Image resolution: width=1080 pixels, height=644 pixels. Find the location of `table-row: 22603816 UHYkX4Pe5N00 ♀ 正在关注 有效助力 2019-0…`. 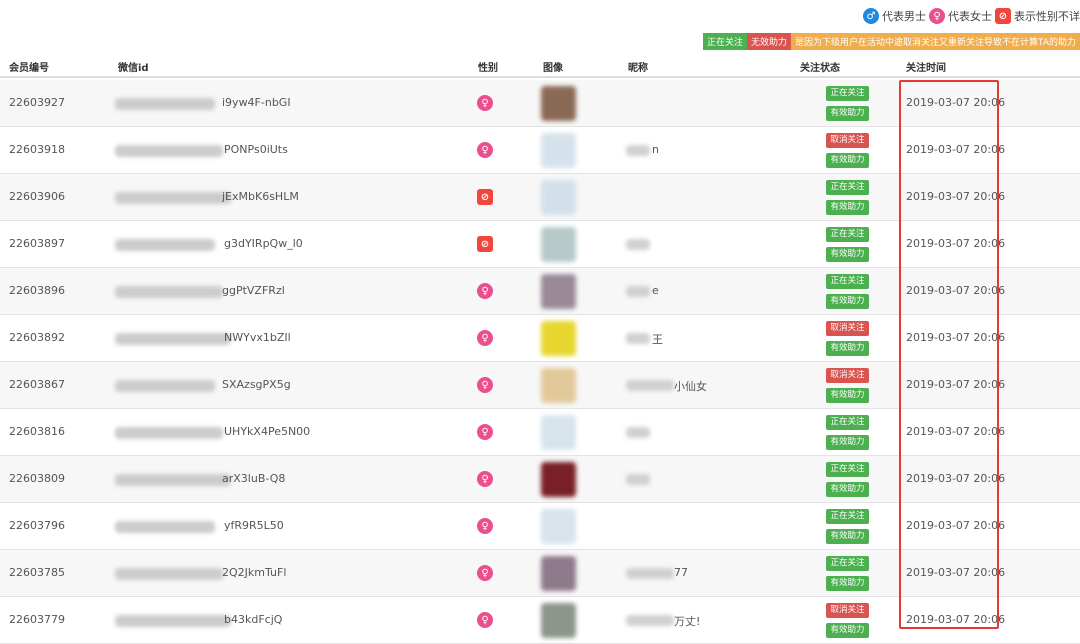

table-row: 22603816 UHYkX4Pe5N00 ♀ 正在关注 有效助力 2019-0… is located at coordinates (540, 432).